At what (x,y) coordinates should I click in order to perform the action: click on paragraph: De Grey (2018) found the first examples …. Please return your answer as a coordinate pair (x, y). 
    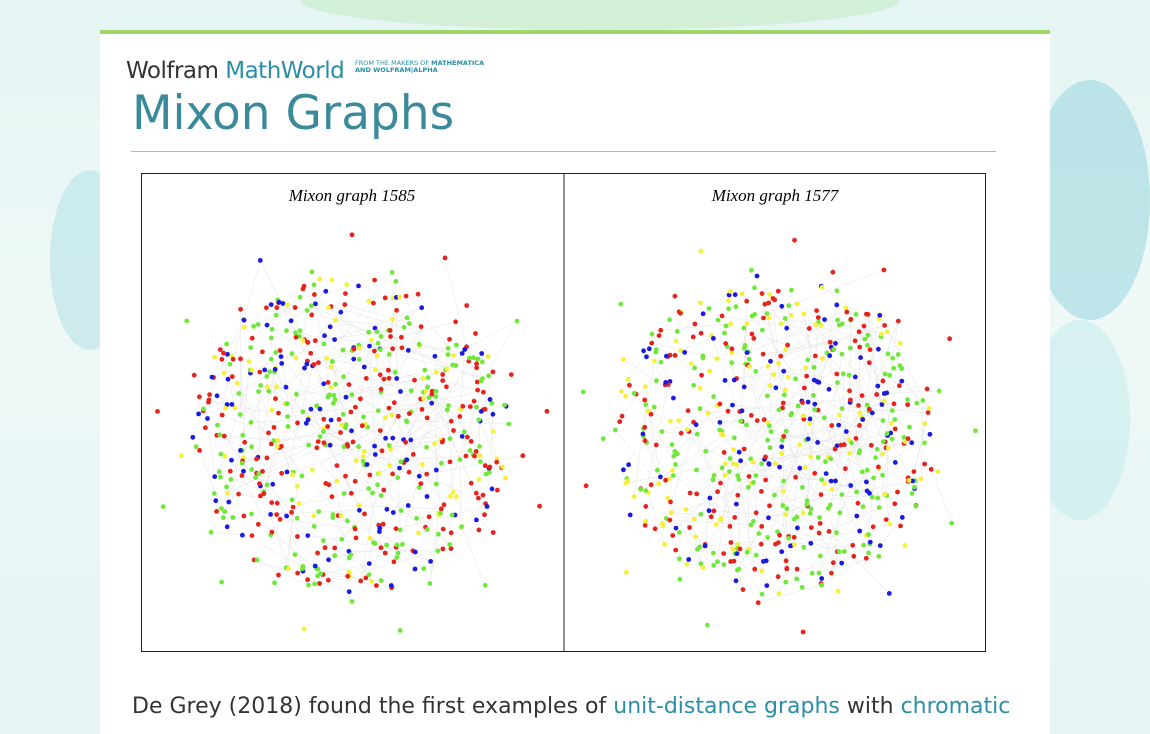
    Looking at the image, I should click on (571, 706).